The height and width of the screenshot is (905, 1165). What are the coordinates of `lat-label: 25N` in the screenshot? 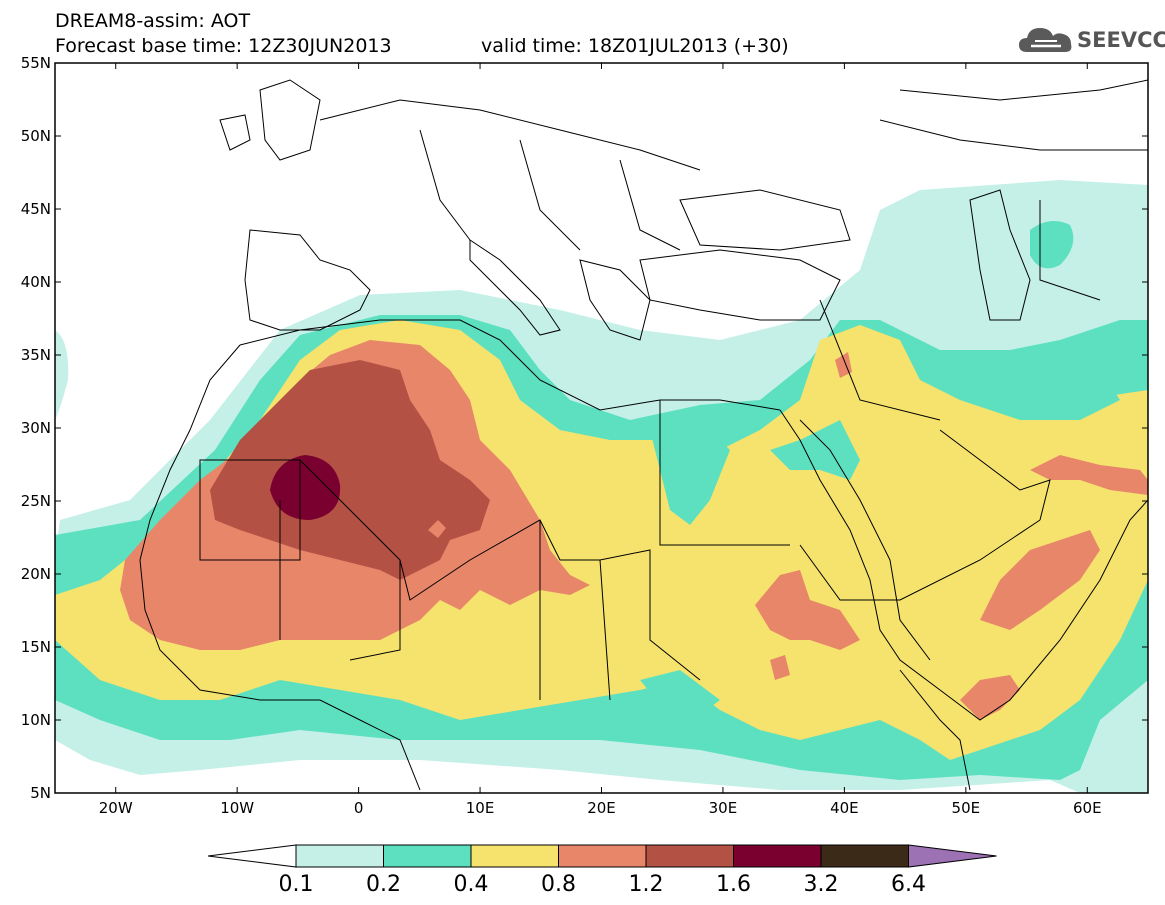 It's located at (36, 501).